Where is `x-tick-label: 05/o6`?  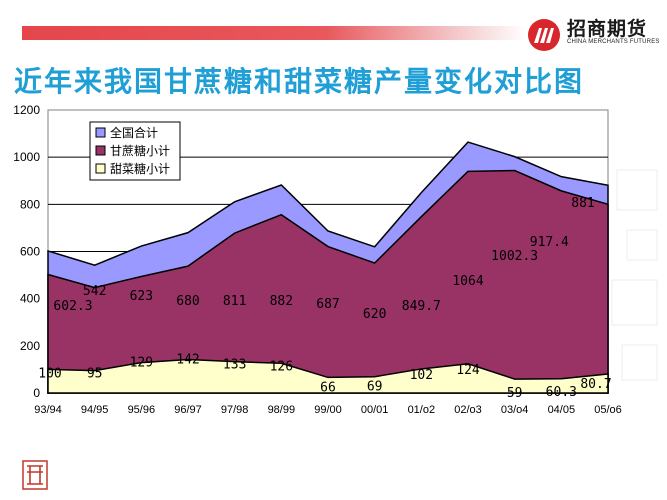
x-tick-label: 05/o6 is located at coordinates (608, 410).